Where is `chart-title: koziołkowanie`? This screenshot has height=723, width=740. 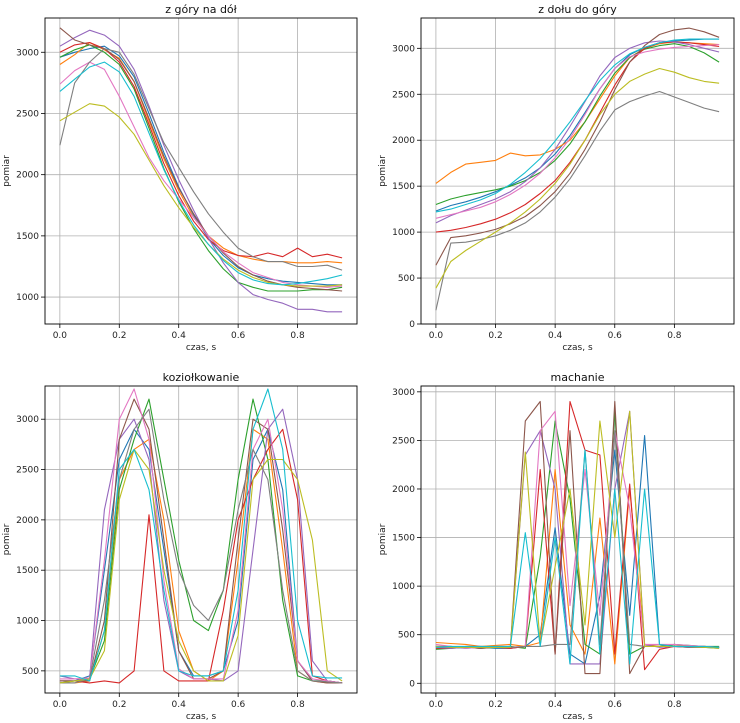
chart-title: koziołkowanie is located at coordinates (201, 377).